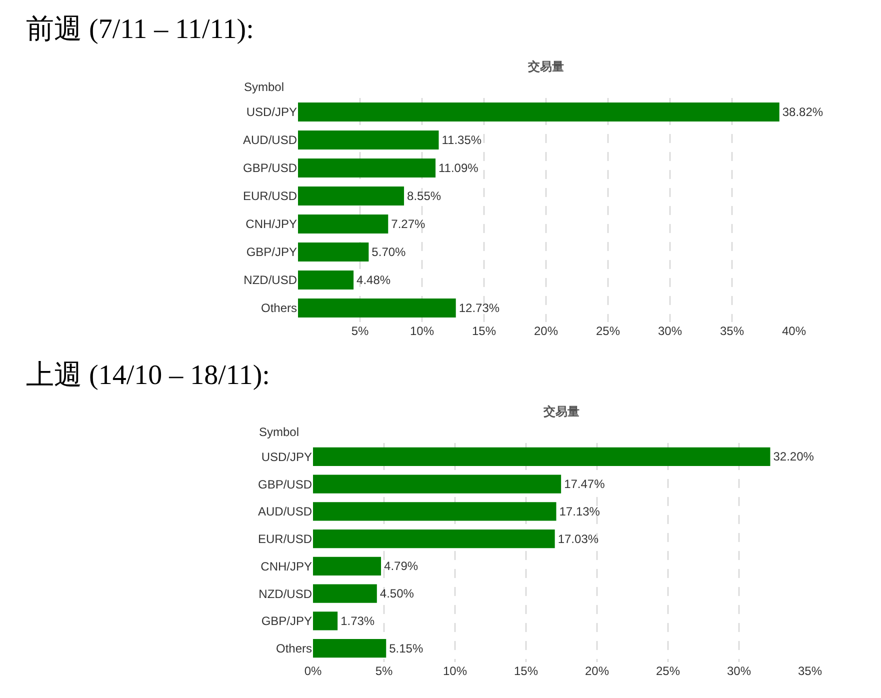 This screenshot has width=881, height=698. I want to click on x-tick-label: 0%, so click(313, 671).